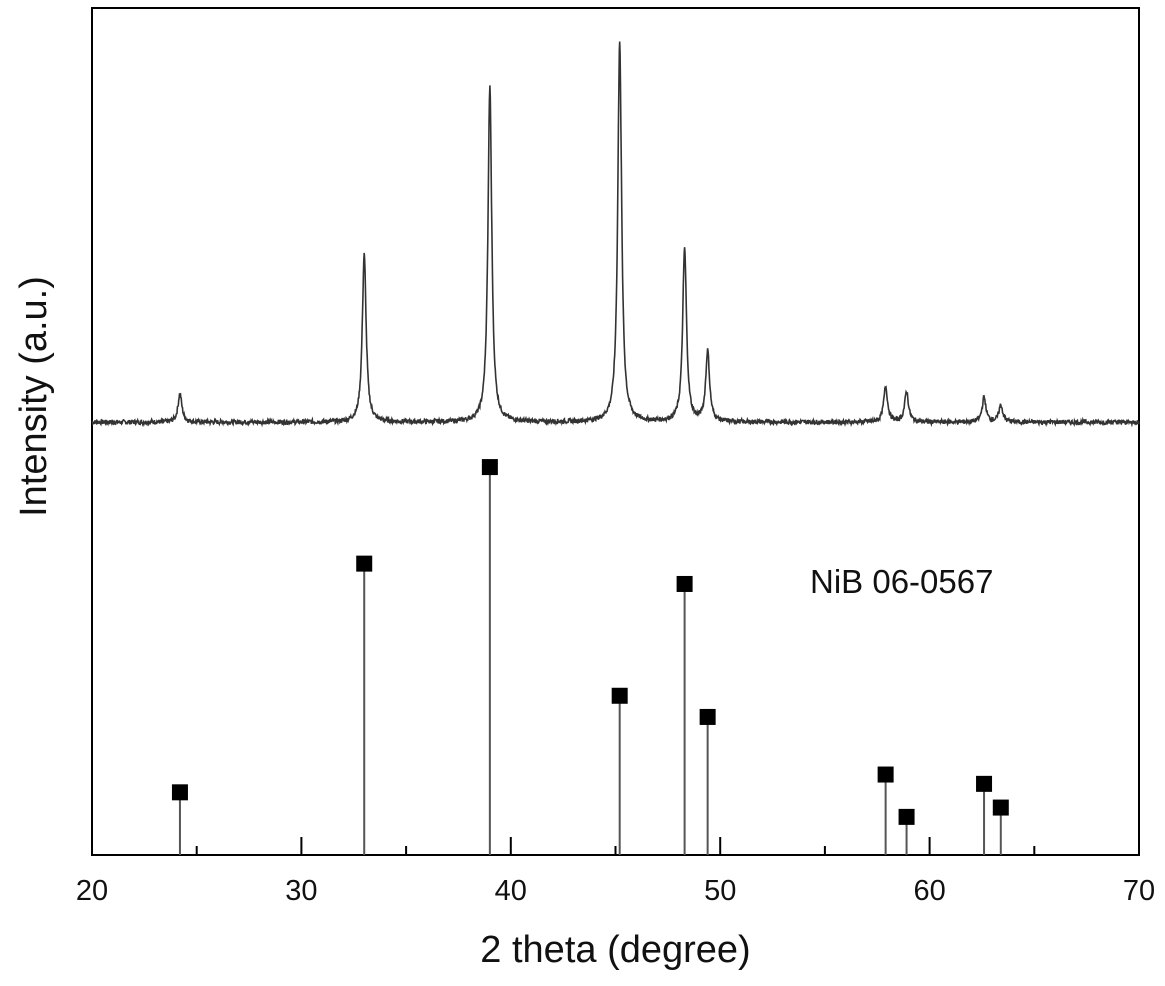  Describe the element at coordinates (301, 891) in the screenshot. I see `x-tick-label: 30` at that location.